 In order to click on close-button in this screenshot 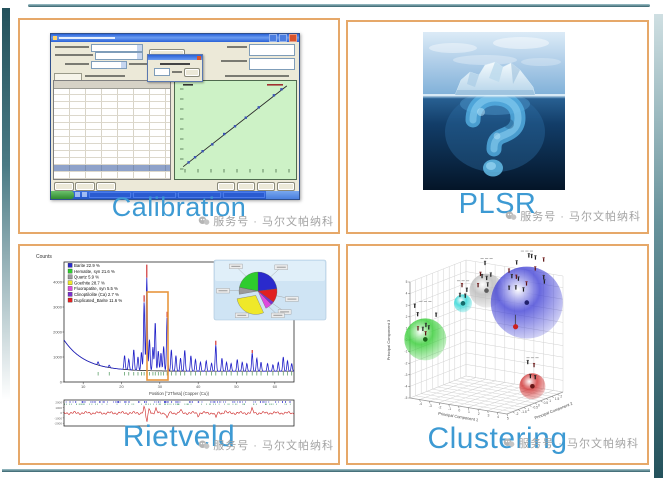, I will do `click(293, 38)`.